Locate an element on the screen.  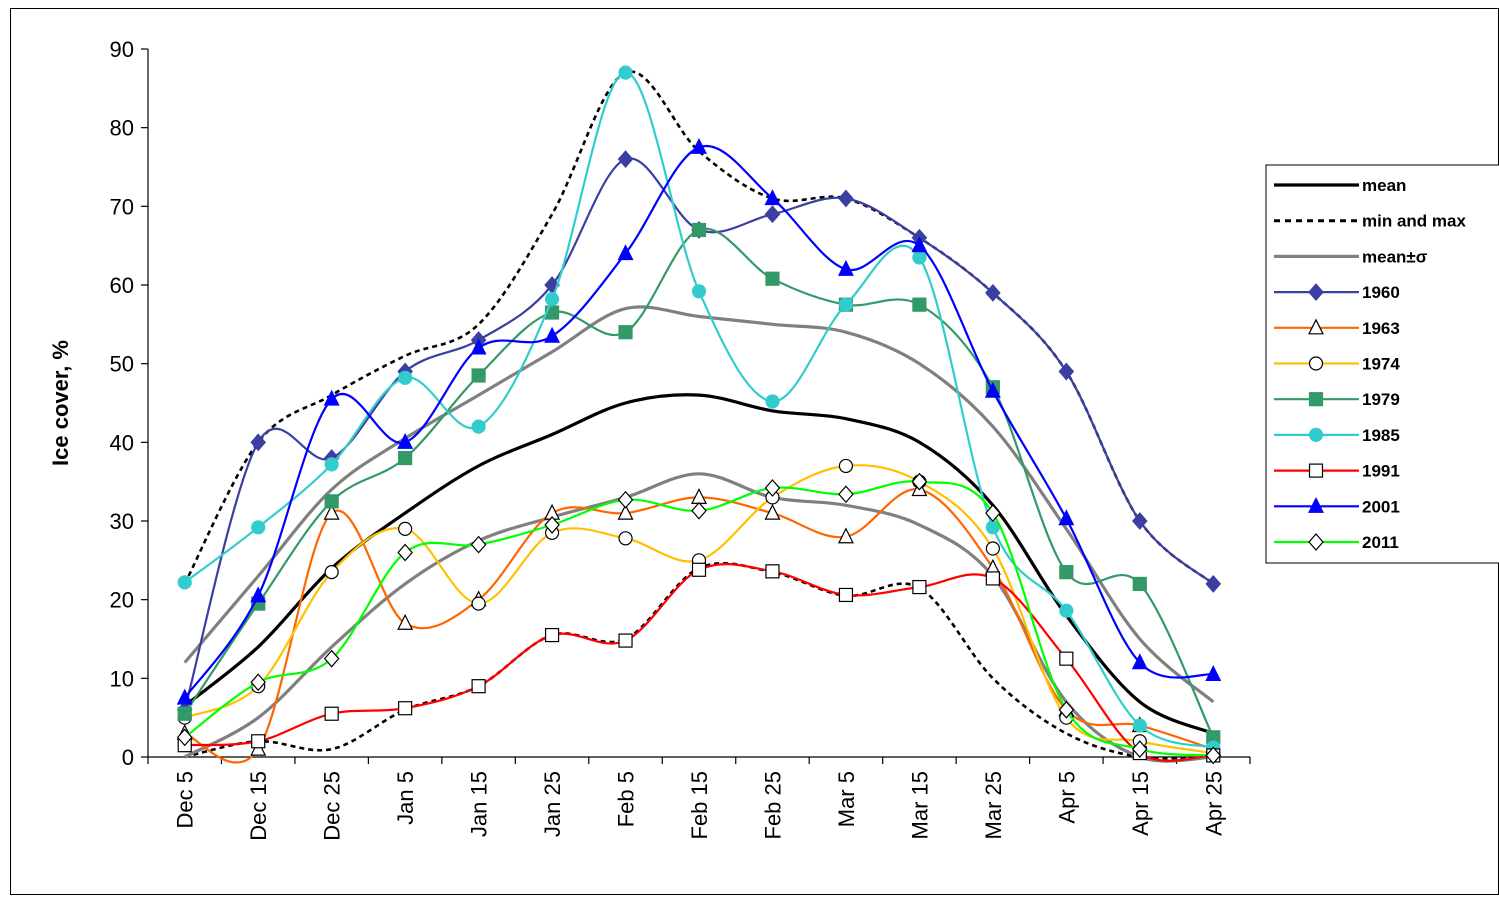
legend-entry: 1985 is located at coordinates (1337, 435).